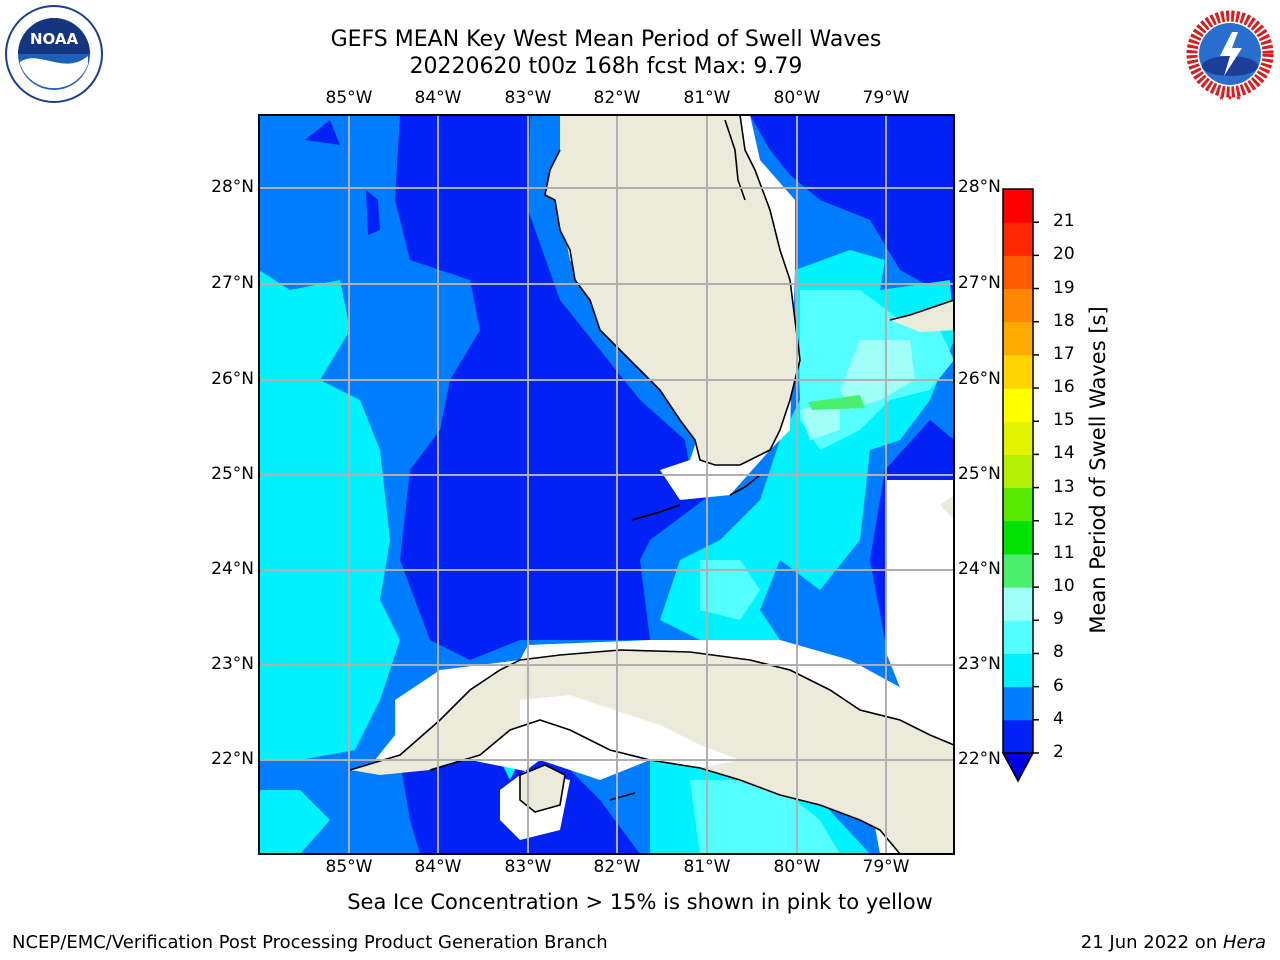 Image resolution: width=1280 pixels, height=960 pixels. Describe the element at coordinates (232, 283) in the screenshot. I see `lat-label-left: 27°N` at that location.